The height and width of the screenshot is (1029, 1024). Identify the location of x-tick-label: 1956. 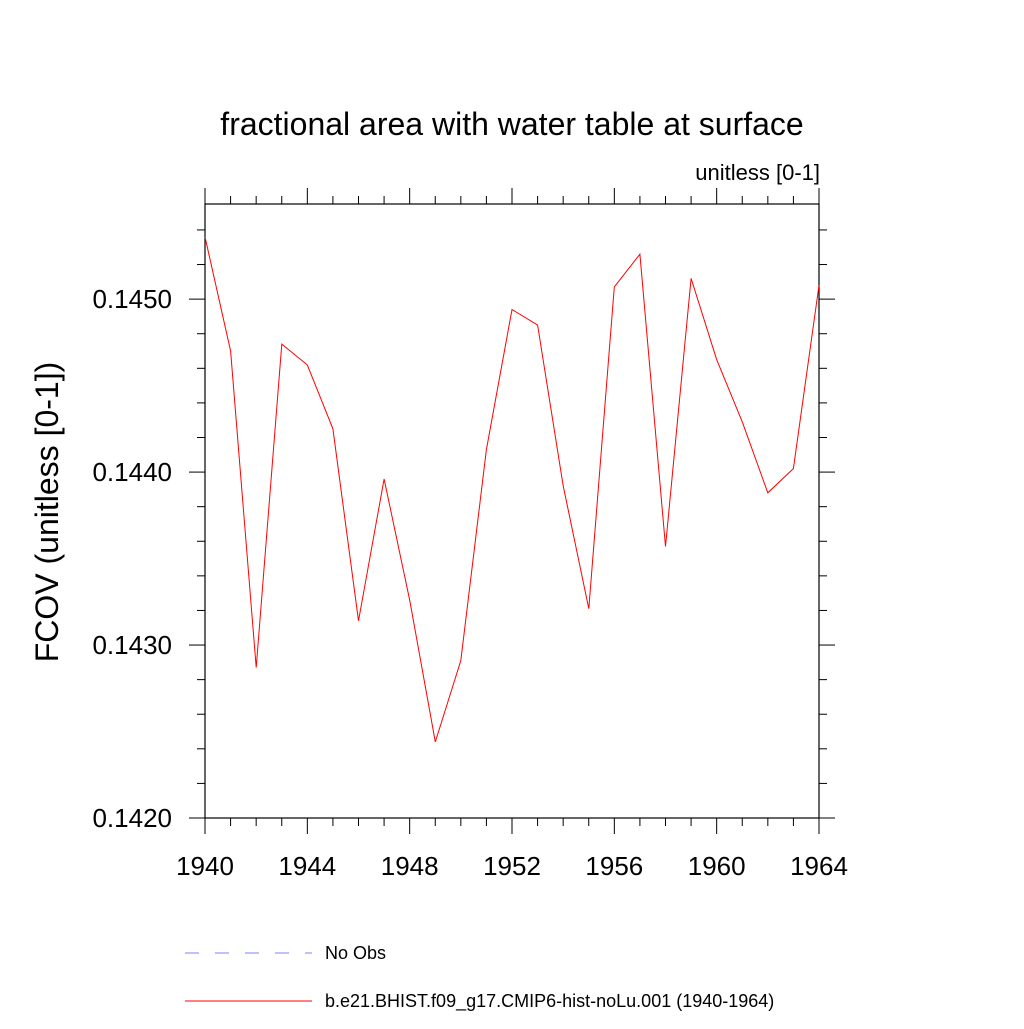
(614, 866).